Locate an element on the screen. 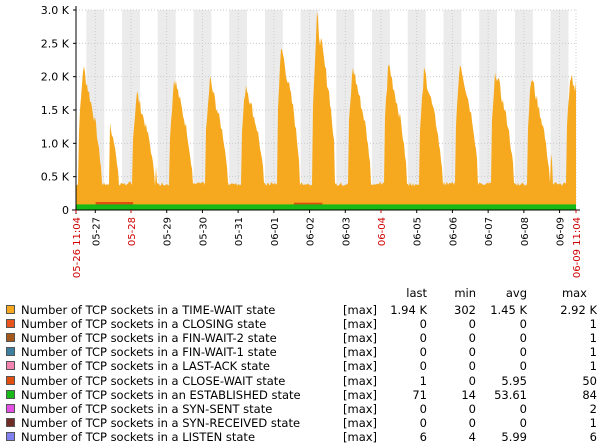  series-established-area is located at coordinates (326, 207).